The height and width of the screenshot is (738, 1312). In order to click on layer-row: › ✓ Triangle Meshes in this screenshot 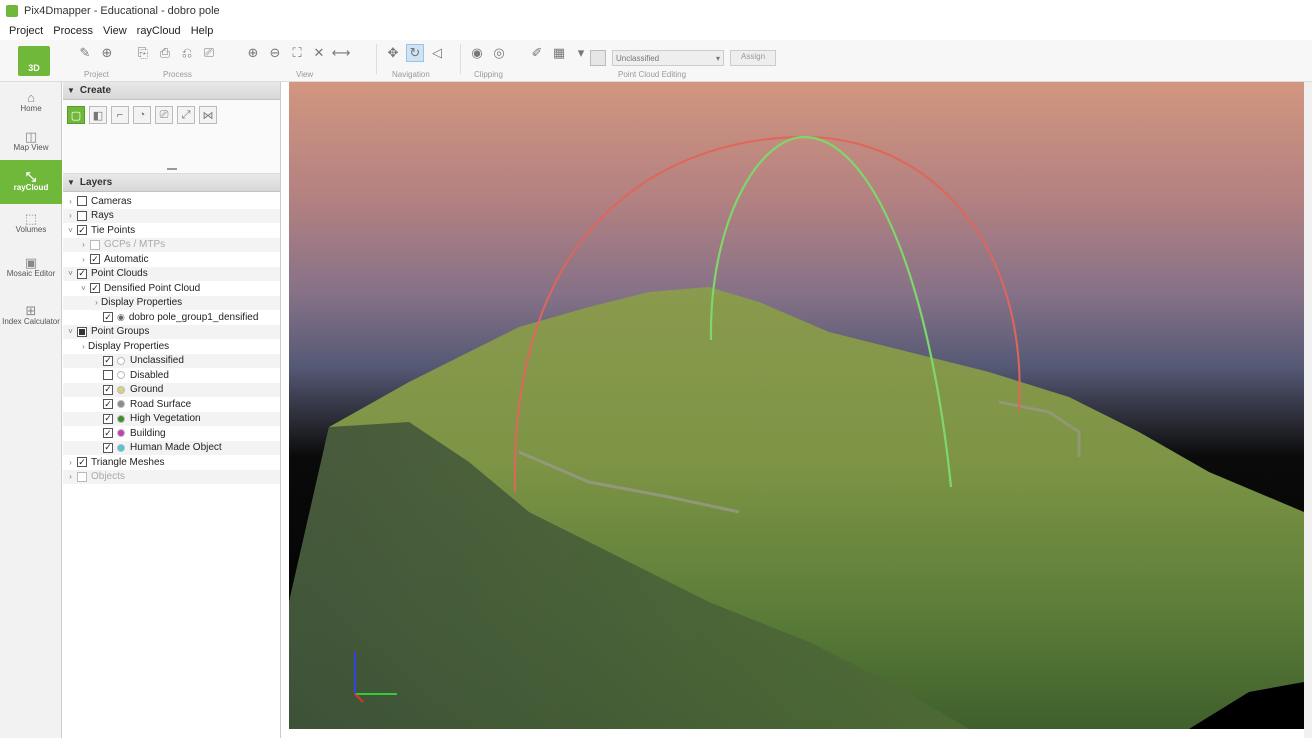, I will do `click(171, 462)`.